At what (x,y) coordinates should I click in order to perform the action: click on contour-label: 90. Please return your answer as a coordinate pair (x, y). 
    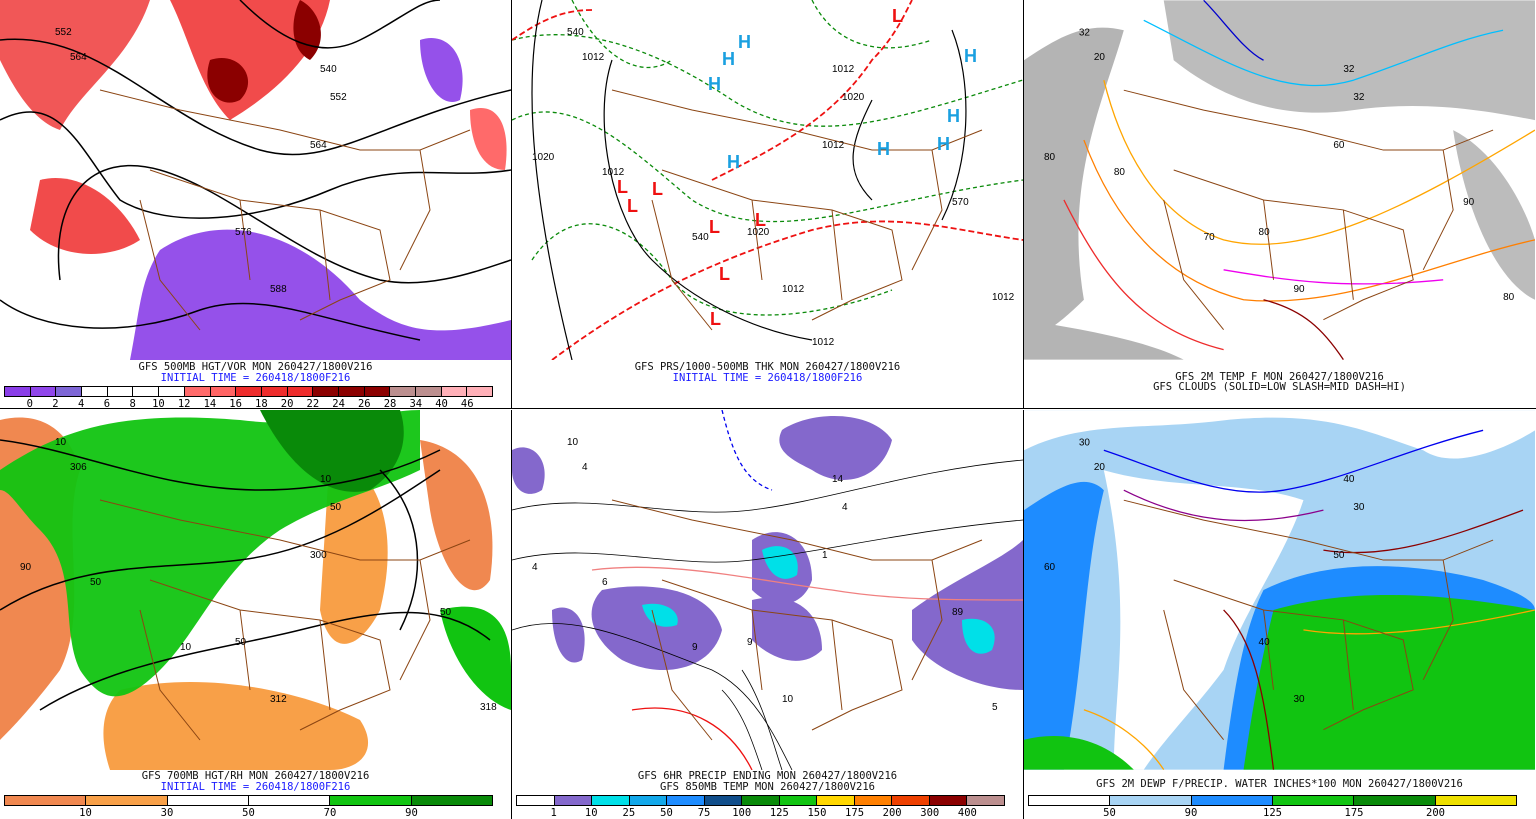
    Looking at the image, I should click on (26, 567).